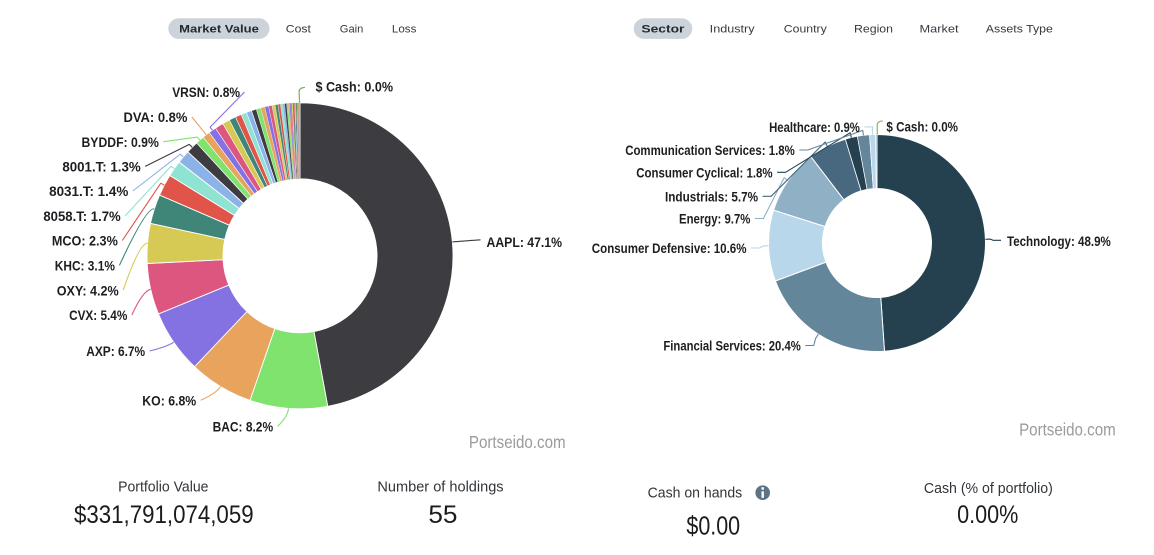  Describe the element at coordinates (169, 401) in the screenshot. I see `svg-text: KO: 6.8%` at that location.